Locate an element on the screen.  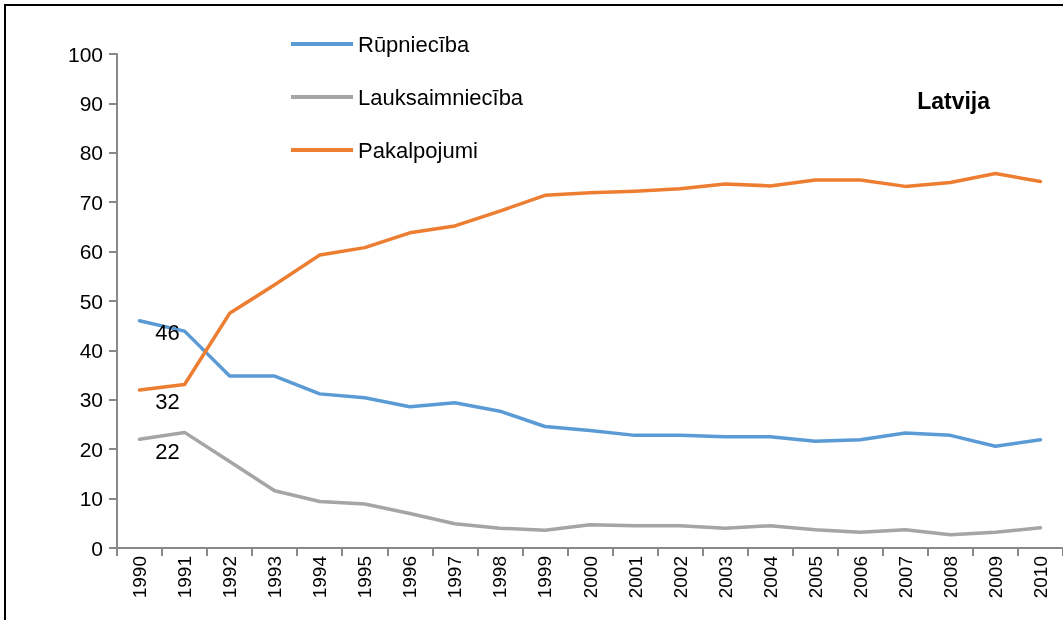
x-tick-label: 2007 is located at coordinates (905, 577).